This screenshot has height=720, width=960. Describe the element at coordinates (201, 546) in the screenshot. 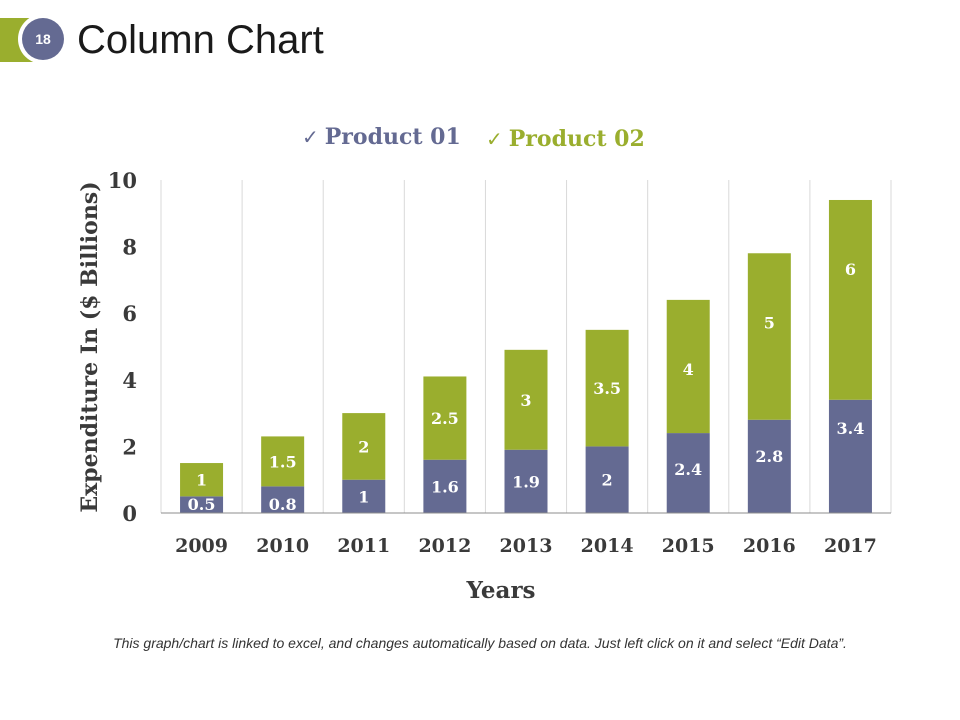

I see `x-tick-label: 2009` at that location.